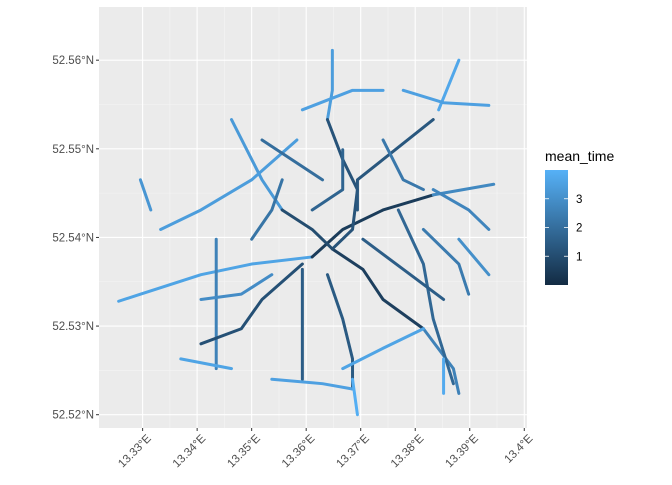  What do you see at coordinates (462, 452) in the screenshot?
I see `x-tick-label: 13.39°E` at bounding box center [462, 452].